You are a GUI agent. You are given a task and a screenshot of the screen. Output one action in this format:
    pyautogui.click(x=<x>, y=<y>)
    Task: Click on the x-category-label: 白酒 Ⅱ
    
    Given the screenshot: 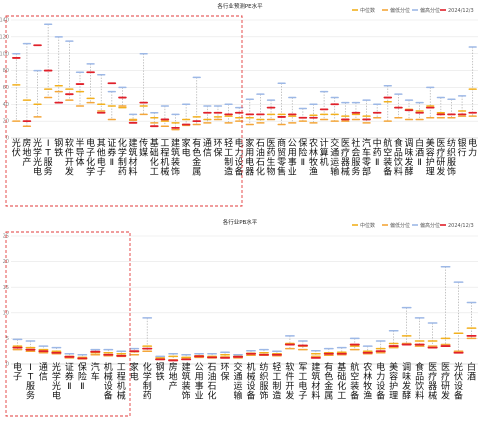 What is the action you would take?
    pyautogui.click(x=419, y=152)
    